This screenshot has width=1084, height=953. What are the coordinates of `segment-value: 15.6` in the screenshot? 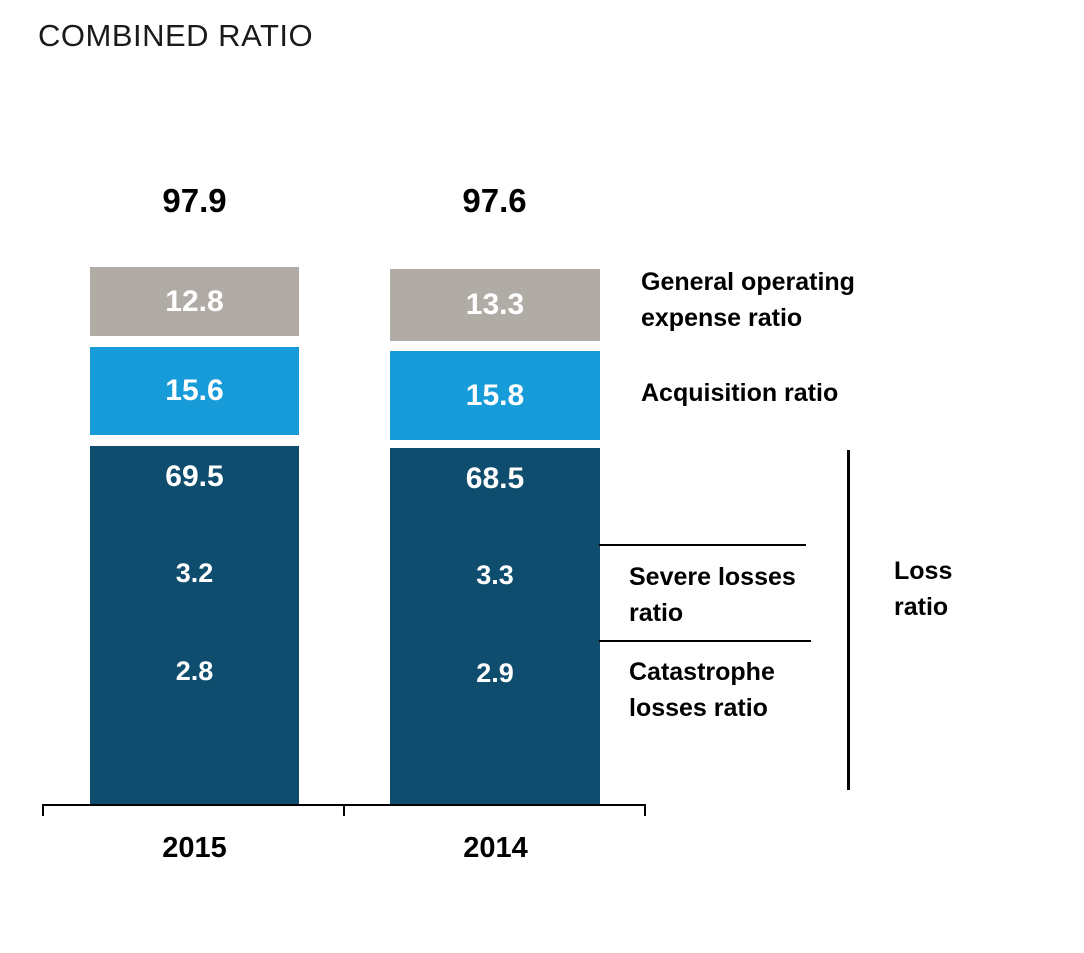 It's located at (194, 390).